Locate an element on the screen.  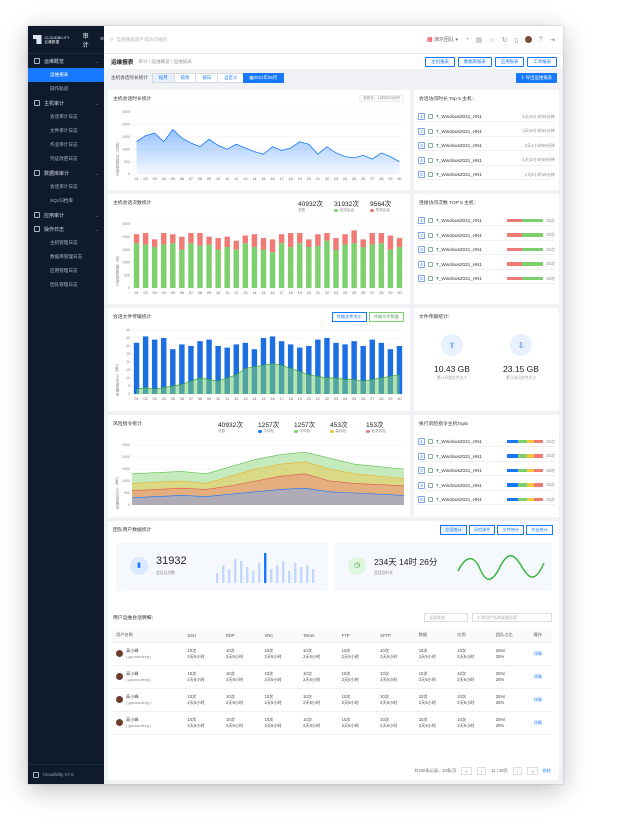
nav-item: 凭证改密日志 is located at coordinates (64, 158).